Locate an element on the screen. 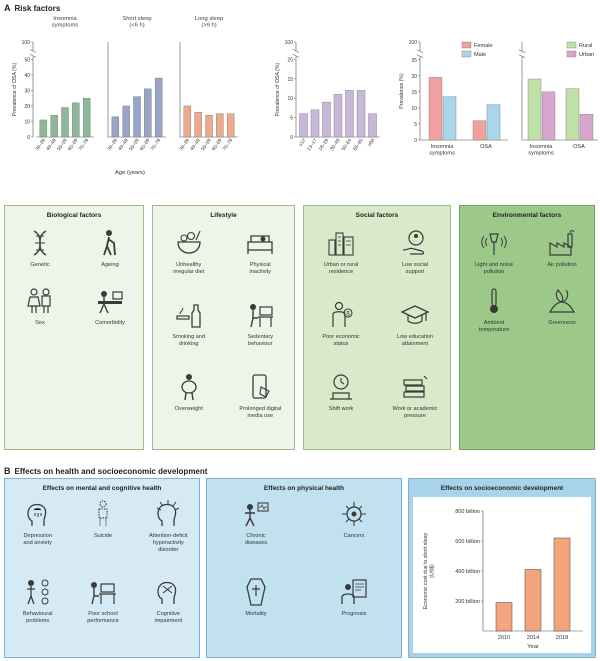 This screenshot has width=600, height=661. sleep-chart-ylabel: Prevalence of OSA (%) is located at coordinates (15, 90).